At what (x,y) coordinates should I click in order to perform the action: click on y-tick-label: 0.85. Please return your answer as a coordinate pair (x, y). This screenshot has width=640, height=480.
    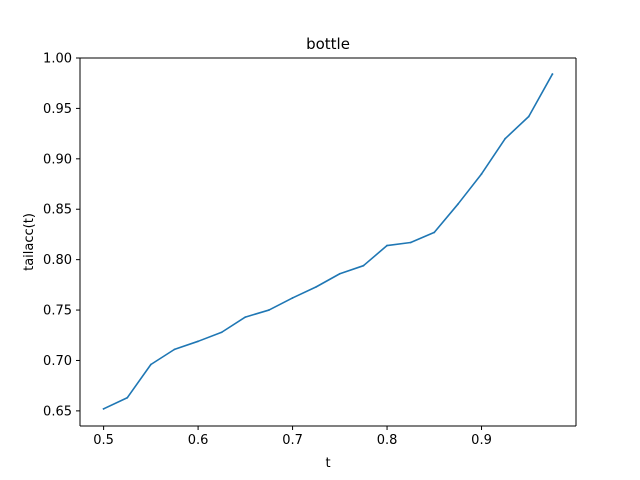
    Looking at the image, I should click on (57, 210).